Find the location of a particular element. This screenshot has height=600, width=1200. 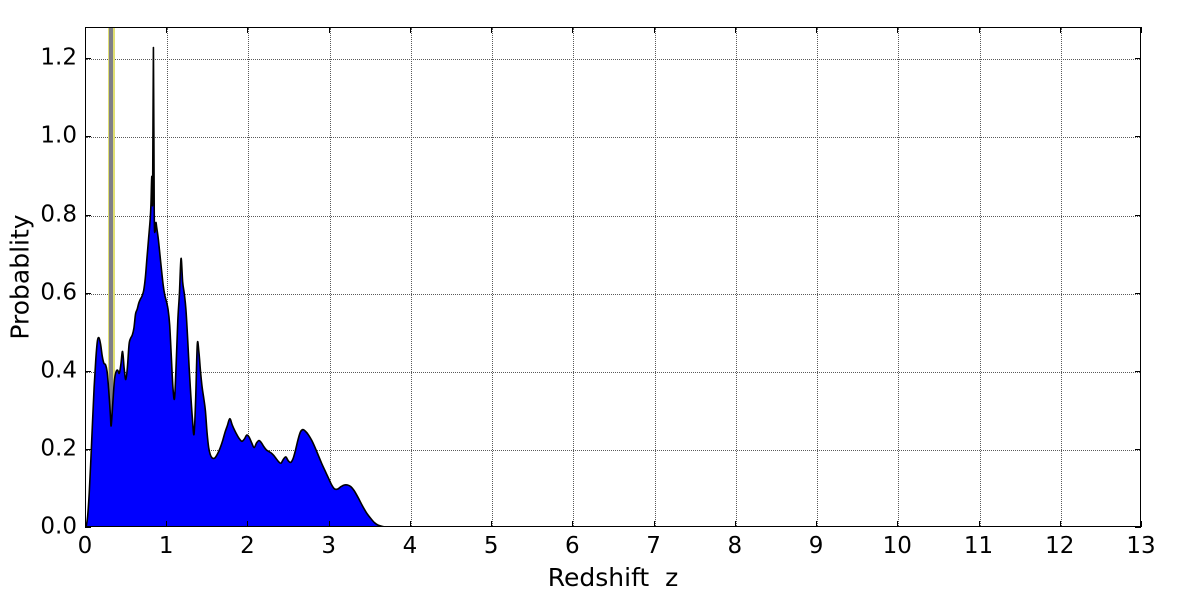

x-tick-label: 7 is located at coordinates (653, 546).